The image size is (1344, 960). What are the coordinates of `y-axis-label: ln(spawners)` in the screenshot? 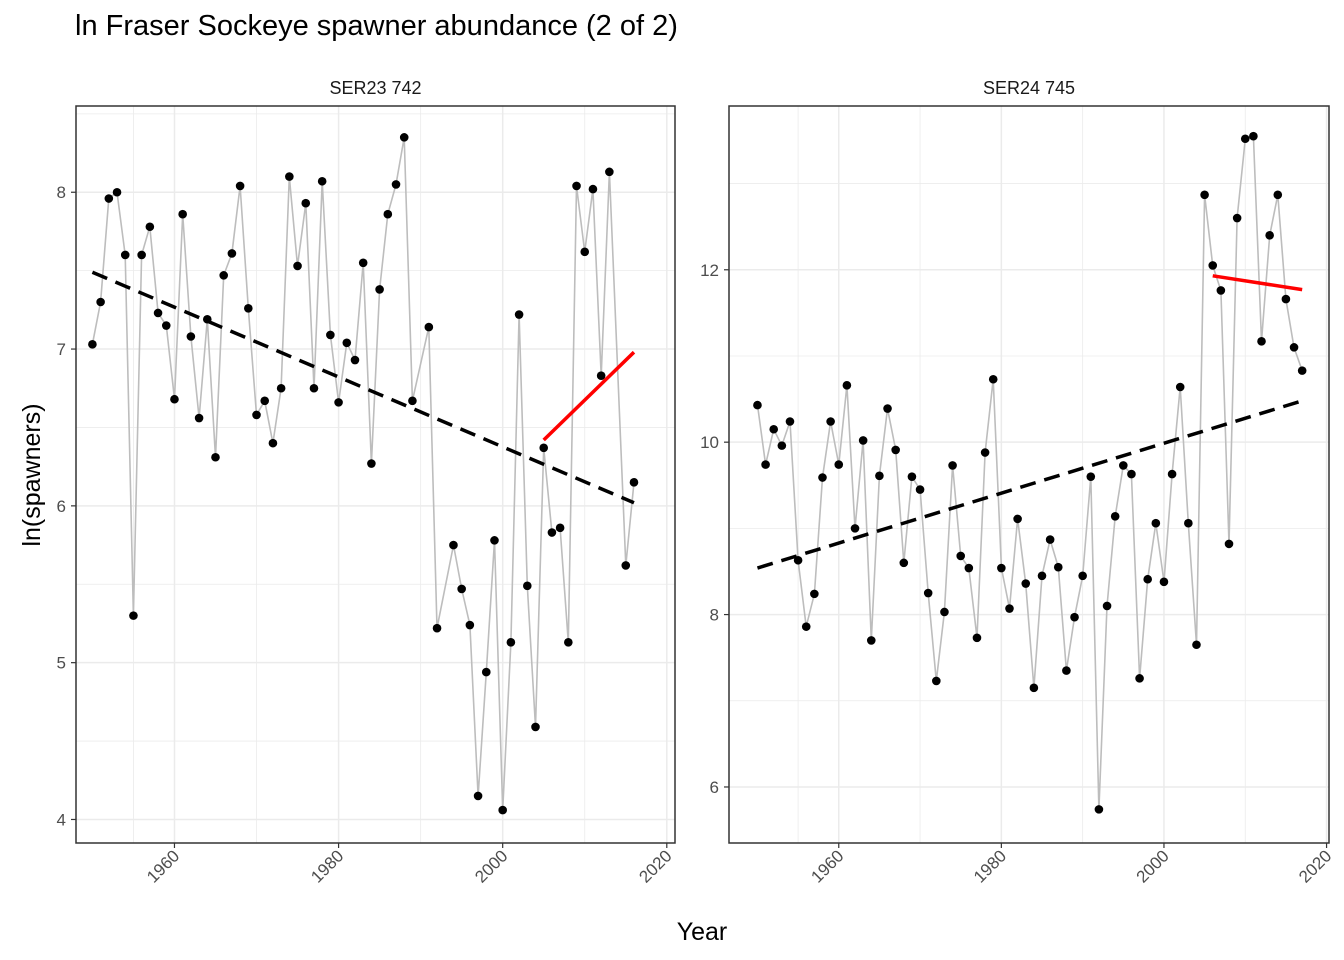 It's located at (32, 474).